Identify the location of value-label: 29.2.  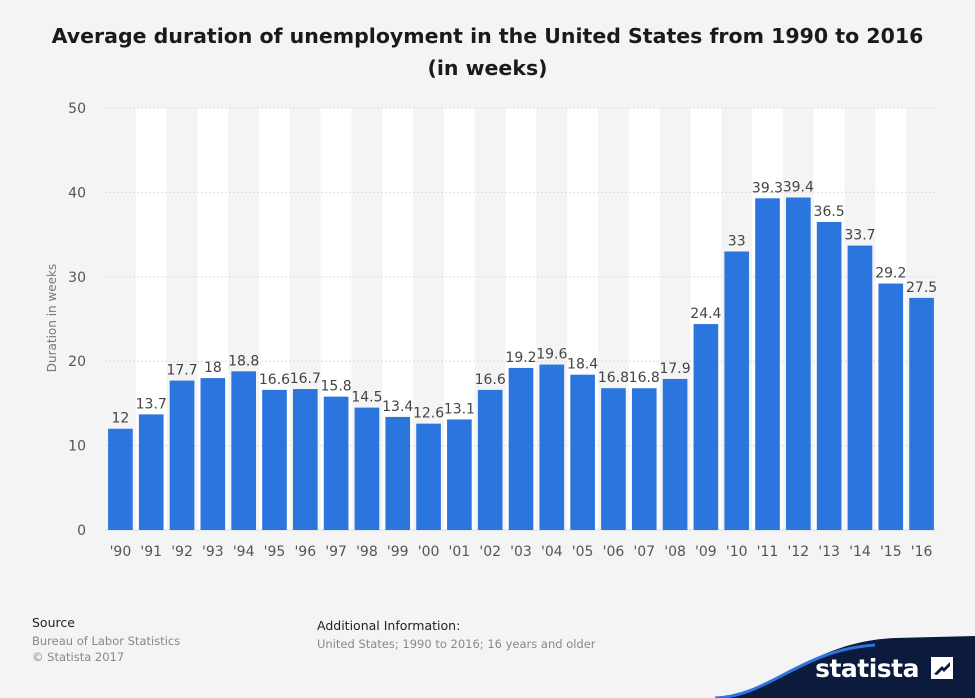
(890, 274).